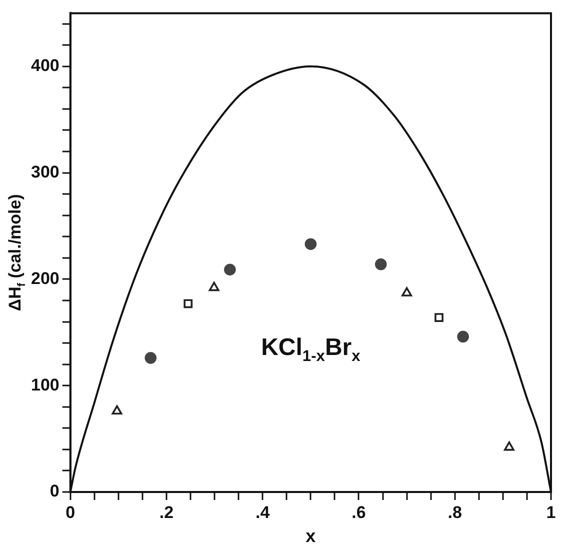  What do you see at coordinates (45, 384) in the screenshot?
I see `y-tick-label: 100` at bounding box center [45, 384].